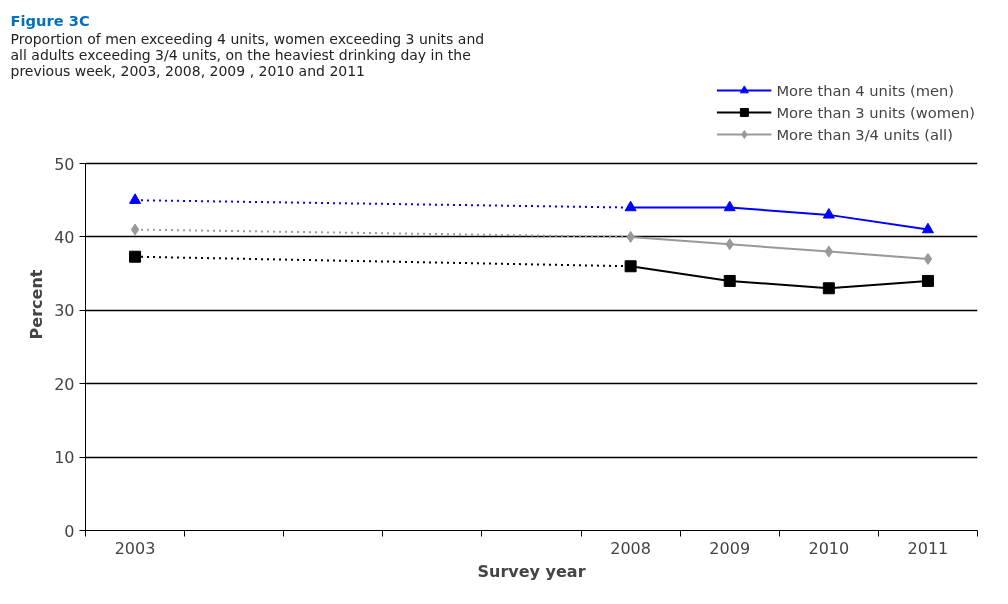 The height and width of the screenshot is (604, 1008). Describe the element at coordinates (247, 54) in the screenshot. I see `chart-subtitle: Proportion of men exceeding 4 units, women exceeding 3 units and all adults exceeding 3/4 units, on the heaviest drinking day in the previous week, 2003, 2008, 2009 , 2010 and 2011` at that location.